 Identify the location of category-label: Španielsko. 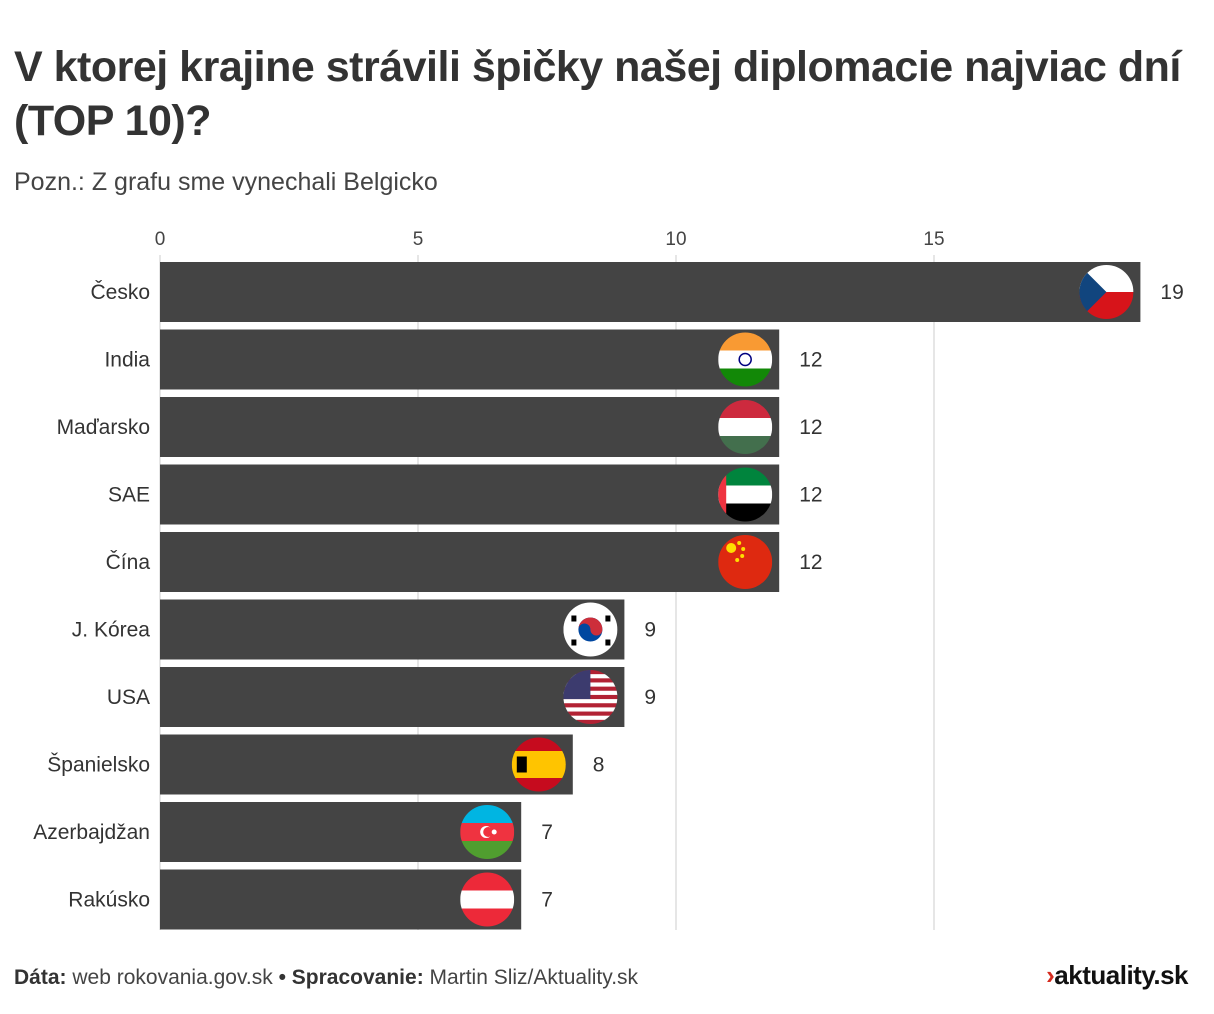
(98, 765).